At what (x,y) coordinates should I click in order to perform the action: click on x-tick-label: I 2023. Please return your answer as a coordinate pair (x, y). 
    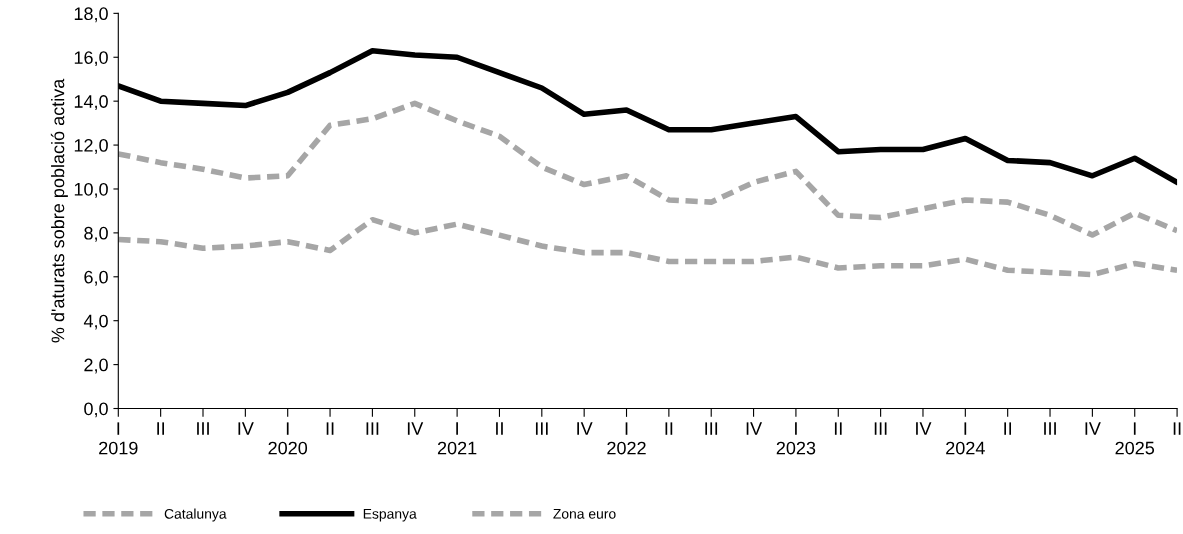
    Looking at the image, I should click on (796, 438).